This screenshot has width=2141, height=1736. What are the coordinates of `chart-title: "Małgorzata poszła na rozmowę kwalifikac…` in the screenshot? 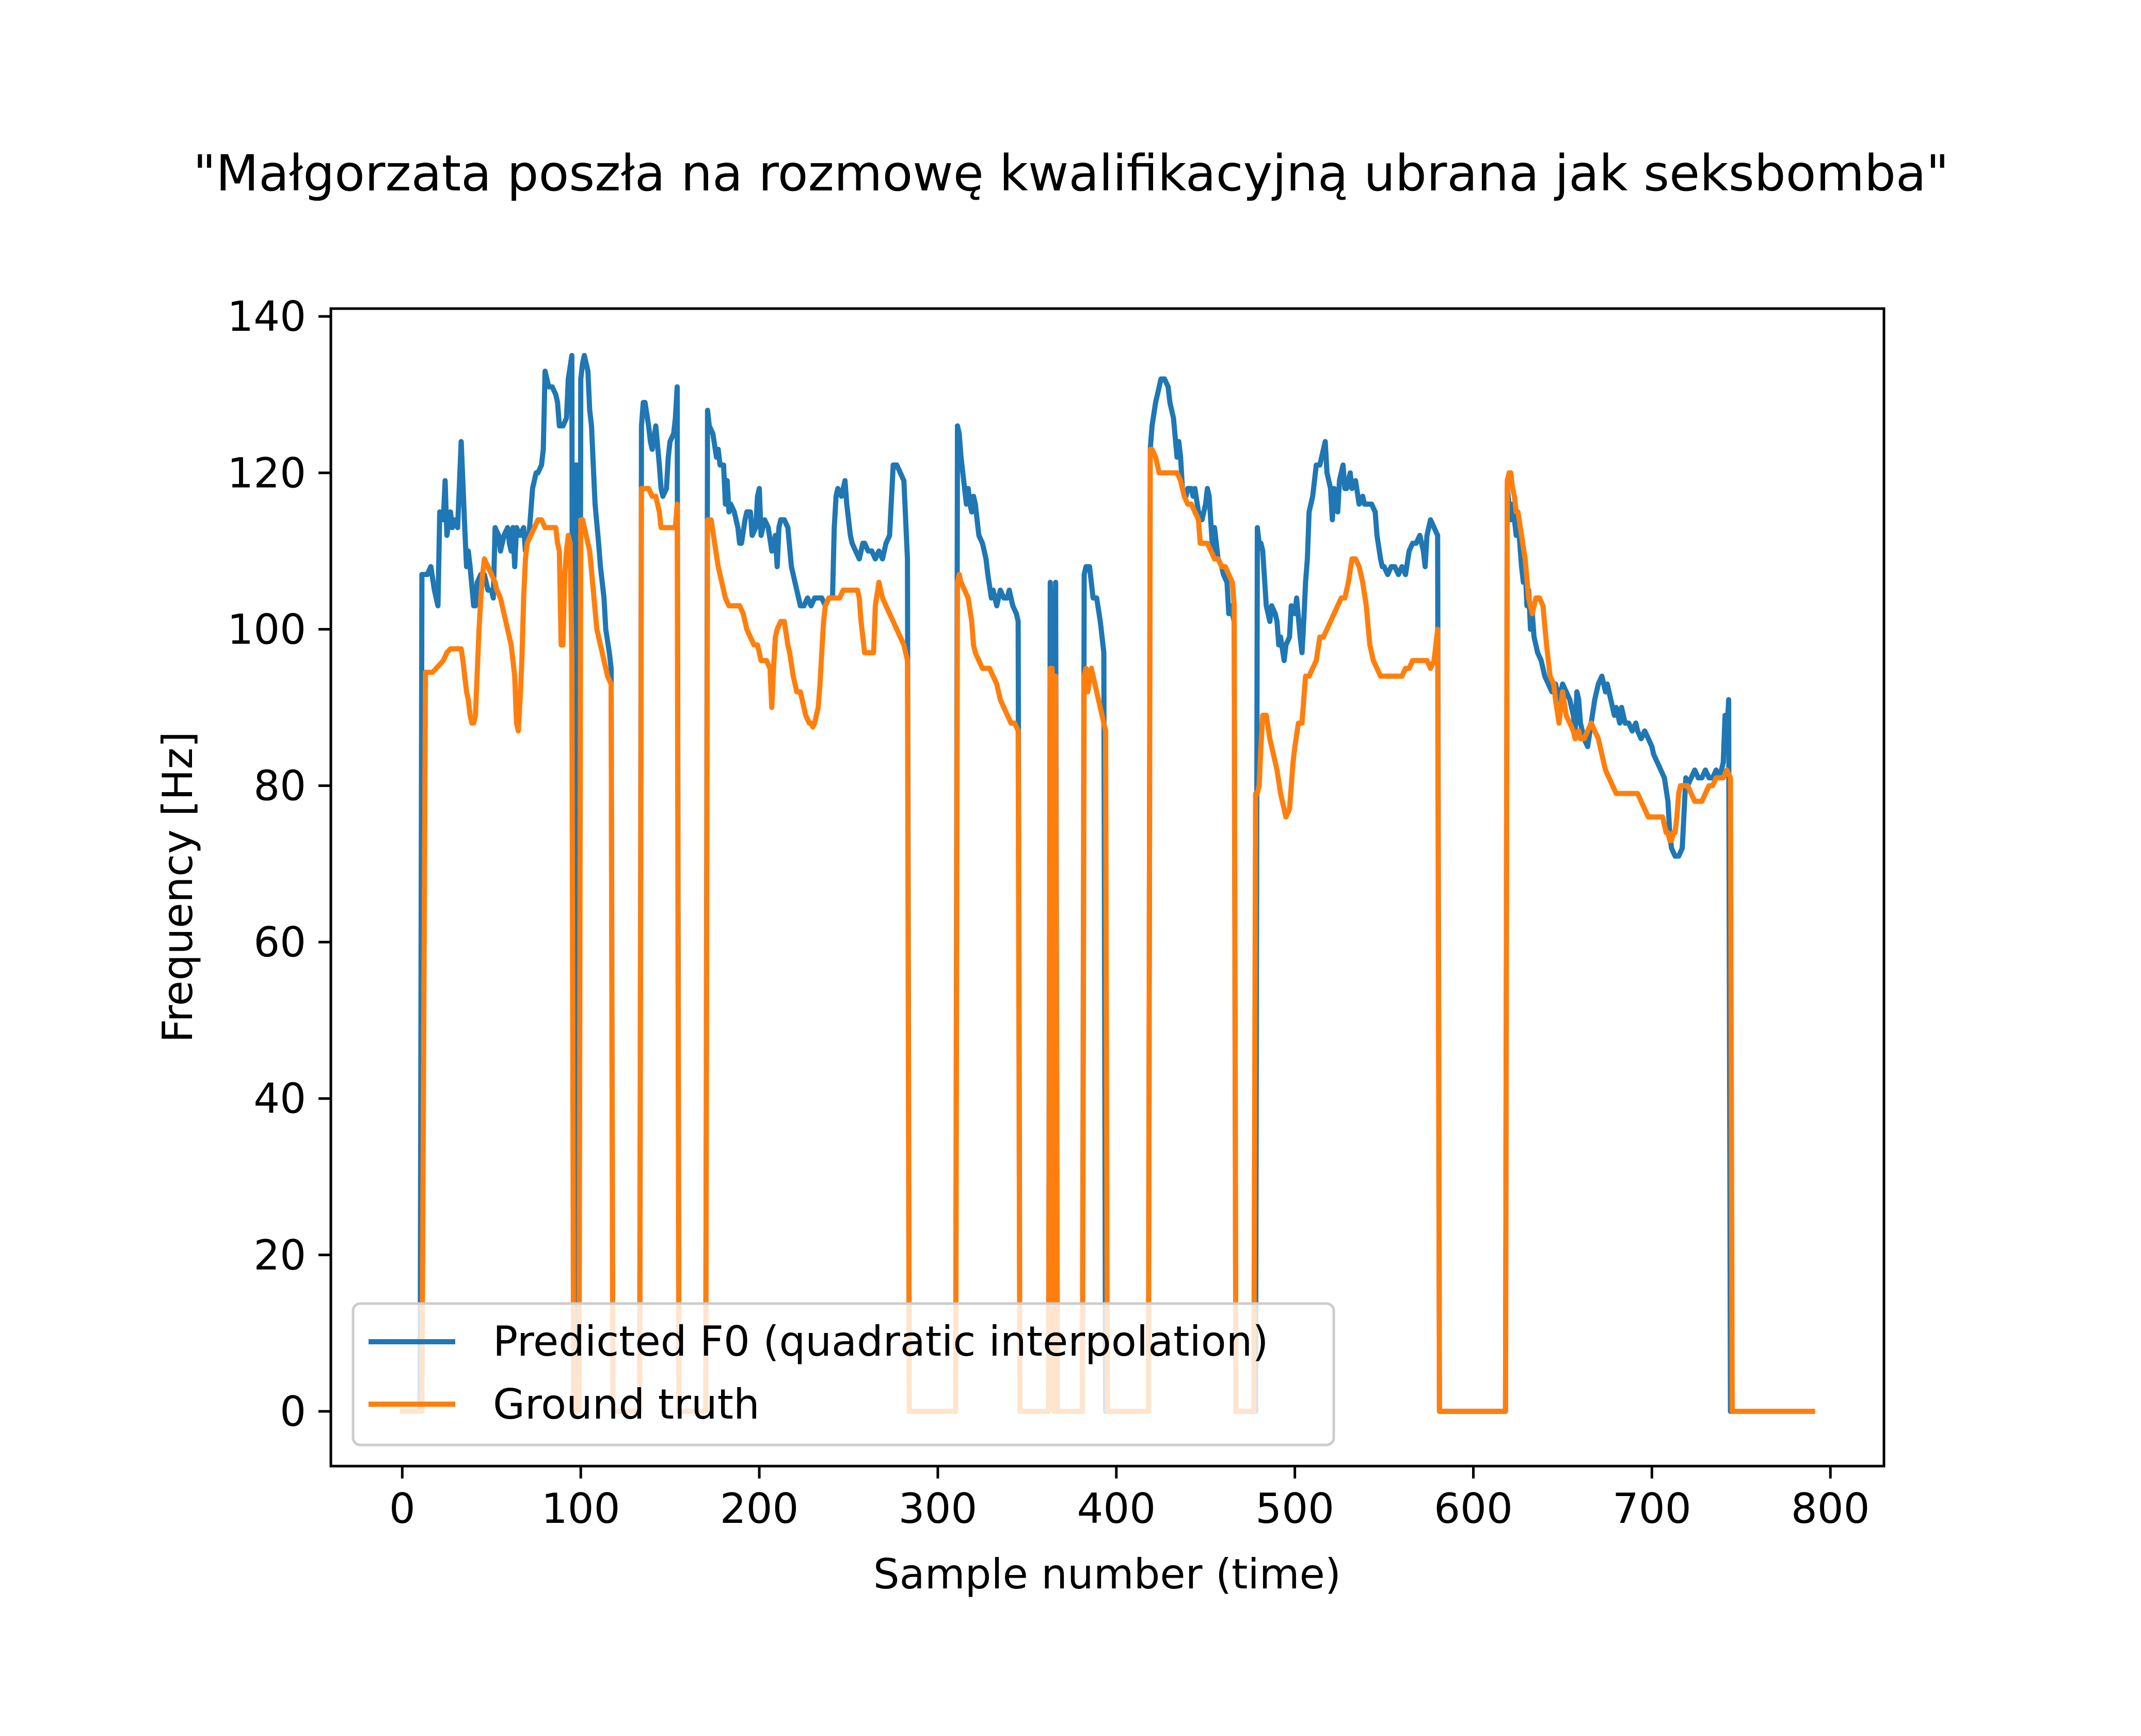 It's located at (1071, 173).